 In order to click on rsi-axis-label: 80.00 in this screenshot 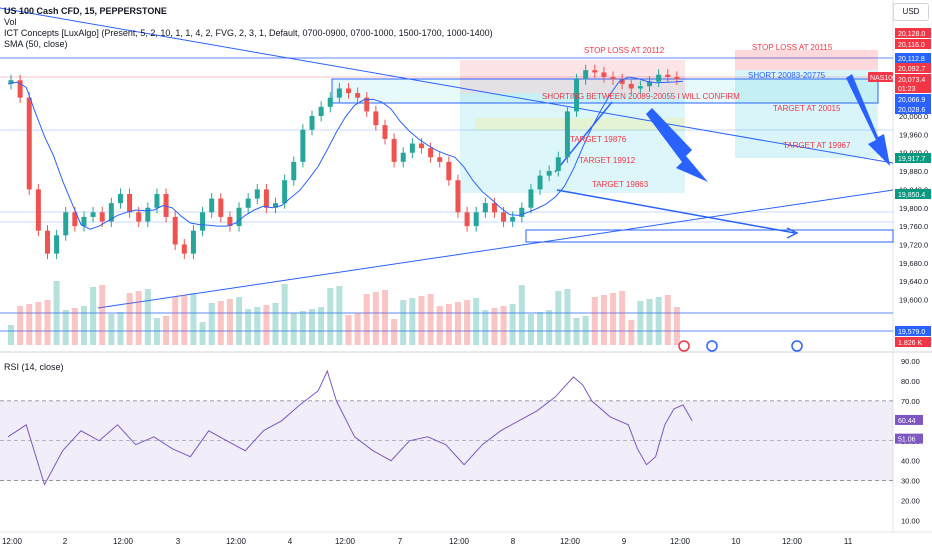, I will do `click(910, 381)`.